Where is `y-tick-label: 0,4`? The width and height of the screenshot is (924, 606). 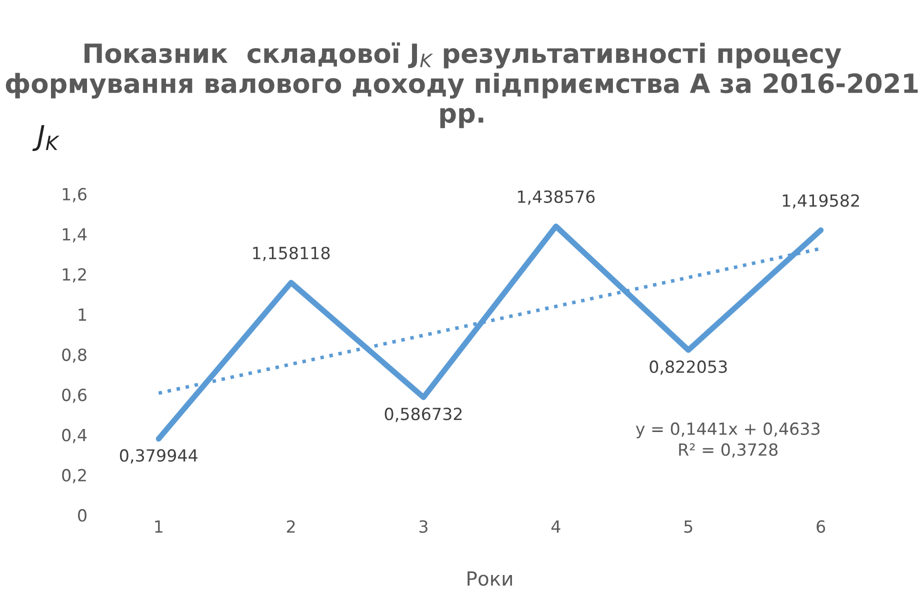 y-tick-label: 0,4 is located at coordinates (74, 436).